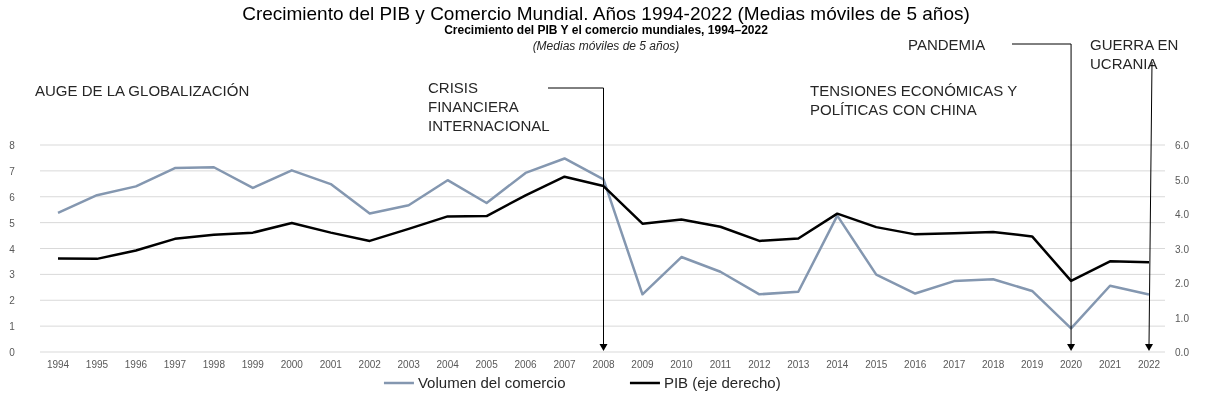 This screenshot has width=1212, height=402. Describe the element at coordinates (214, 364) in the screenshot. I see `x-tick-label: 1998` at that location.